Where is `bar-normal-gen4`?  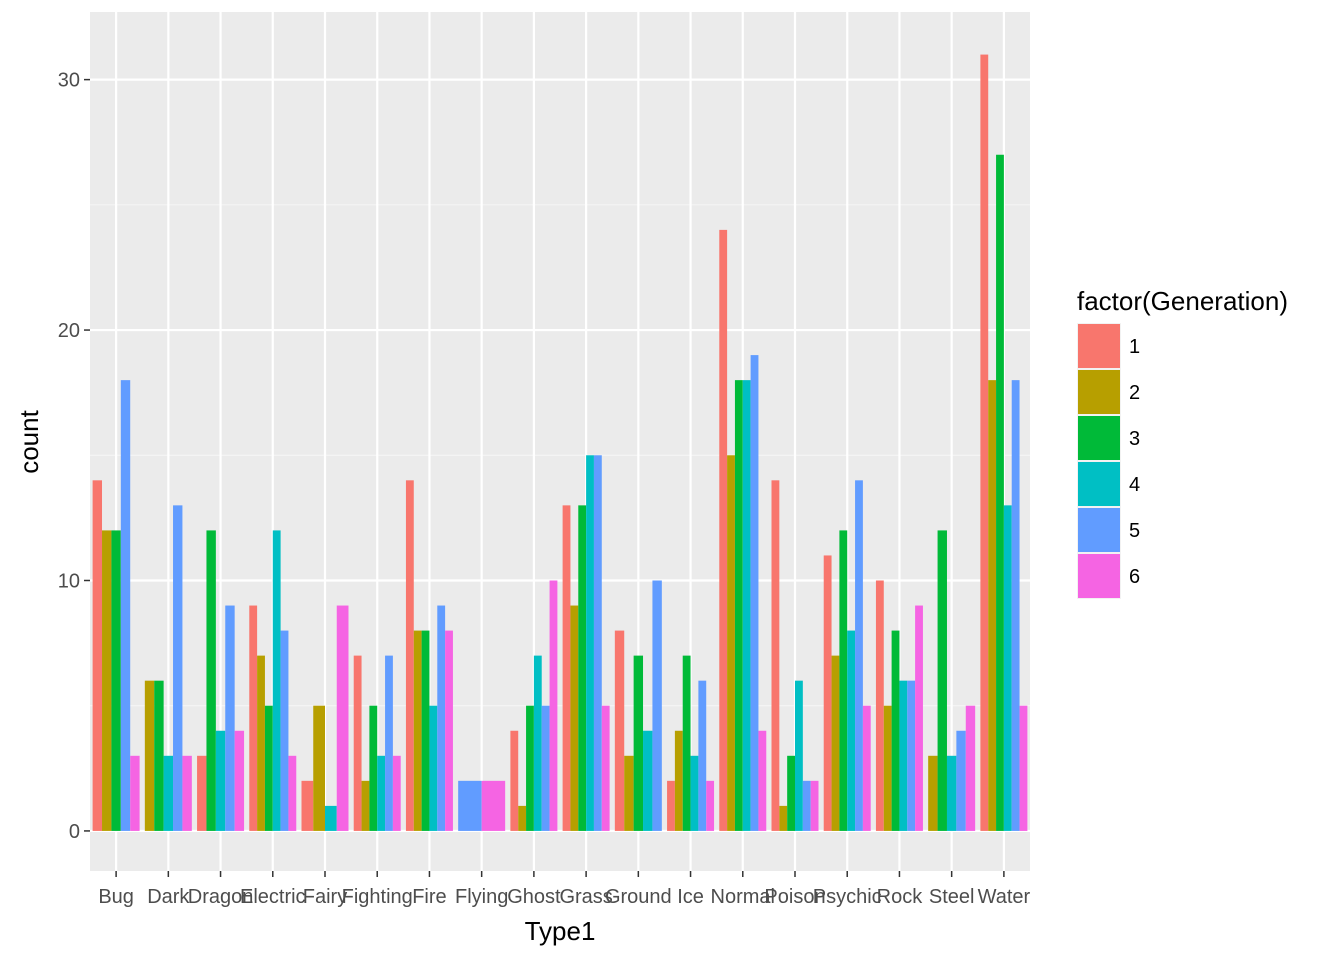 bar-normal-gen4 is located at coordinates (746, 605).